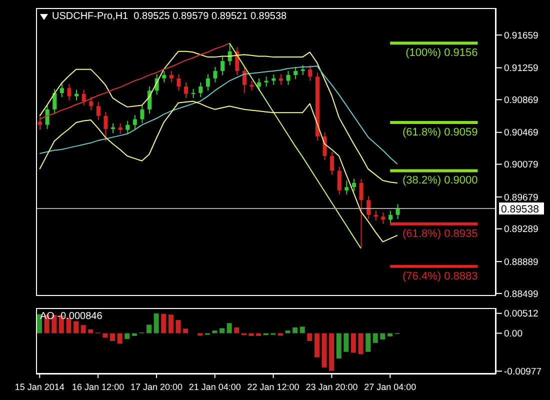 This screenshot has width=550, height=400. I want to click on y-tick-label: 0.91659, so click(521, 36).